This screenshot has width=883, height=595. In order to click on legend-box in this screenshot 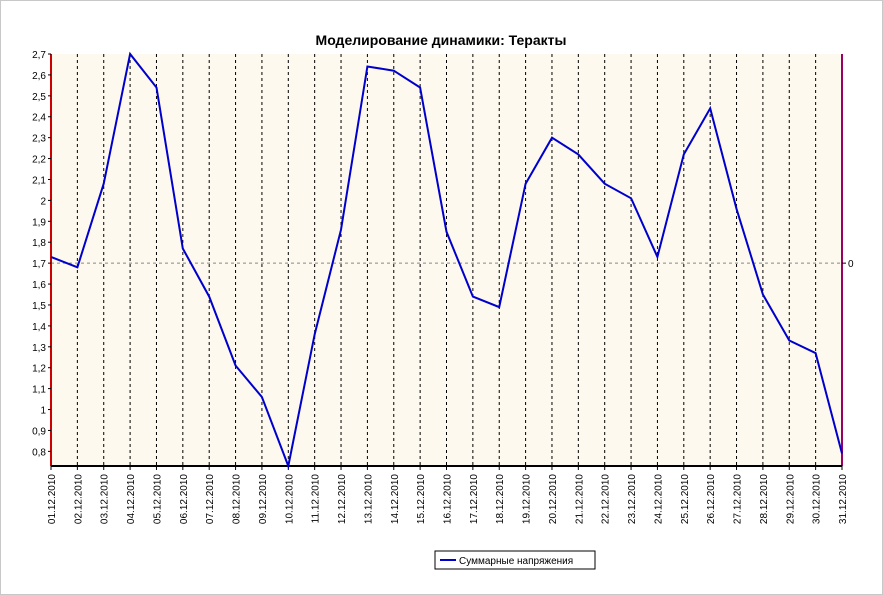, I will do `click(515, 560)`.